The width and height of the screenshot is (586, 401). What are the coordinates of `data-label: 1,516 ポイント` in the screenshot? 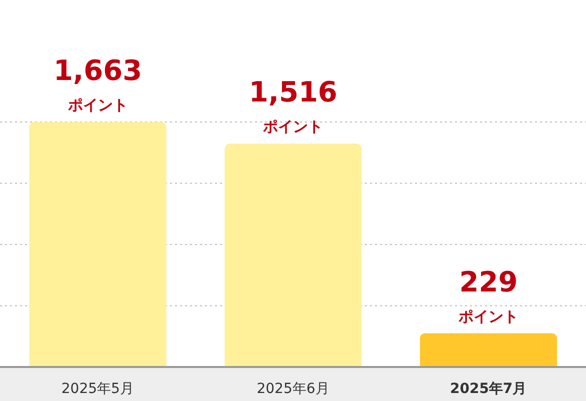 It's located at (293, 106).